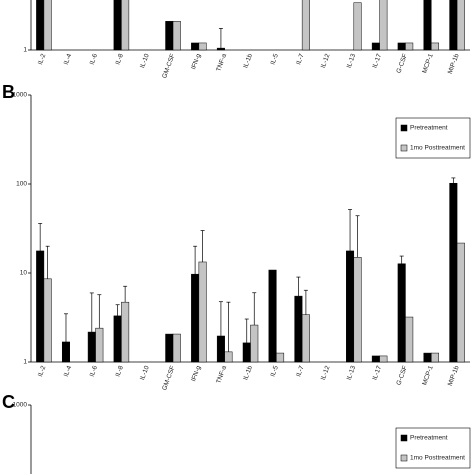  I want to click on x-tick-label: IL-10, so click(145, 61).